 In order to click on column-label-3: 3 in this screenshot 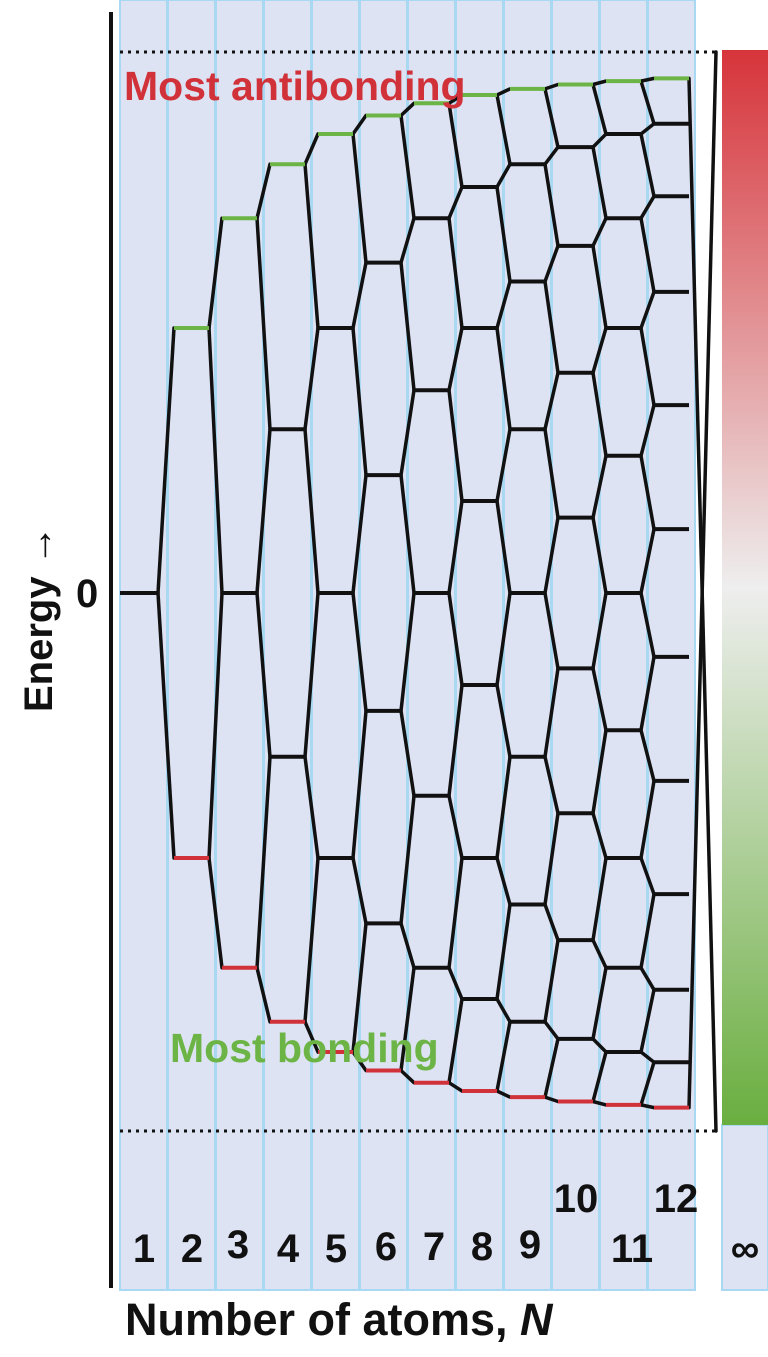, I will do `click(238, 1245)`.